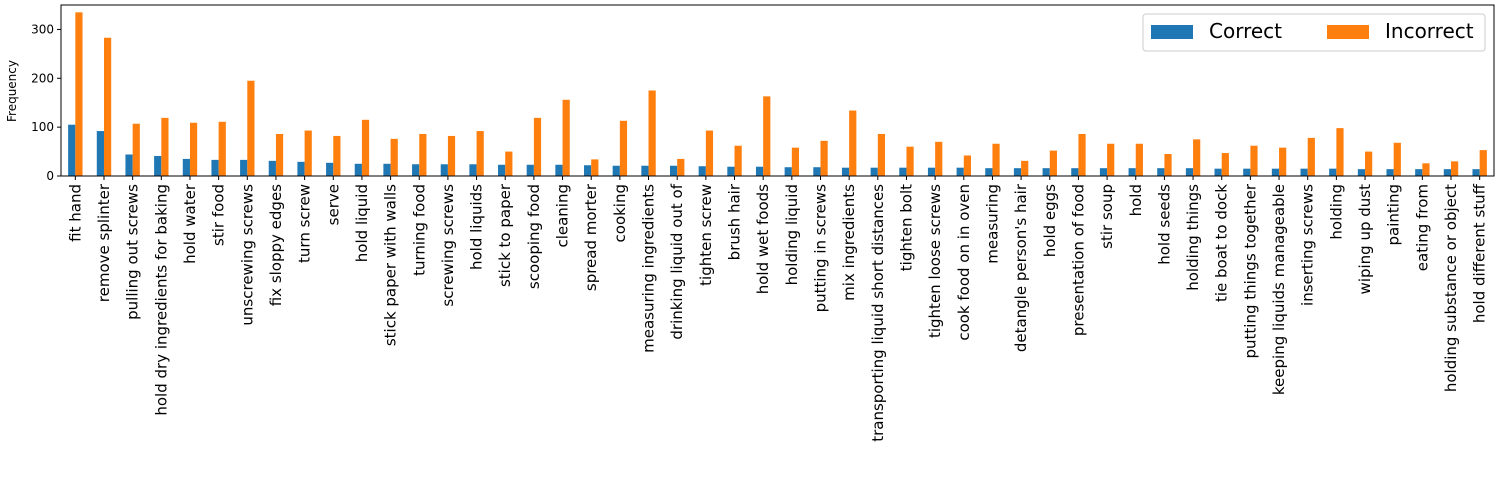  What do you see at coordinates (1365, 239) in the screenshot?
I see `x-tick-label: wiping up dust` at bounding box center [1365, 239].